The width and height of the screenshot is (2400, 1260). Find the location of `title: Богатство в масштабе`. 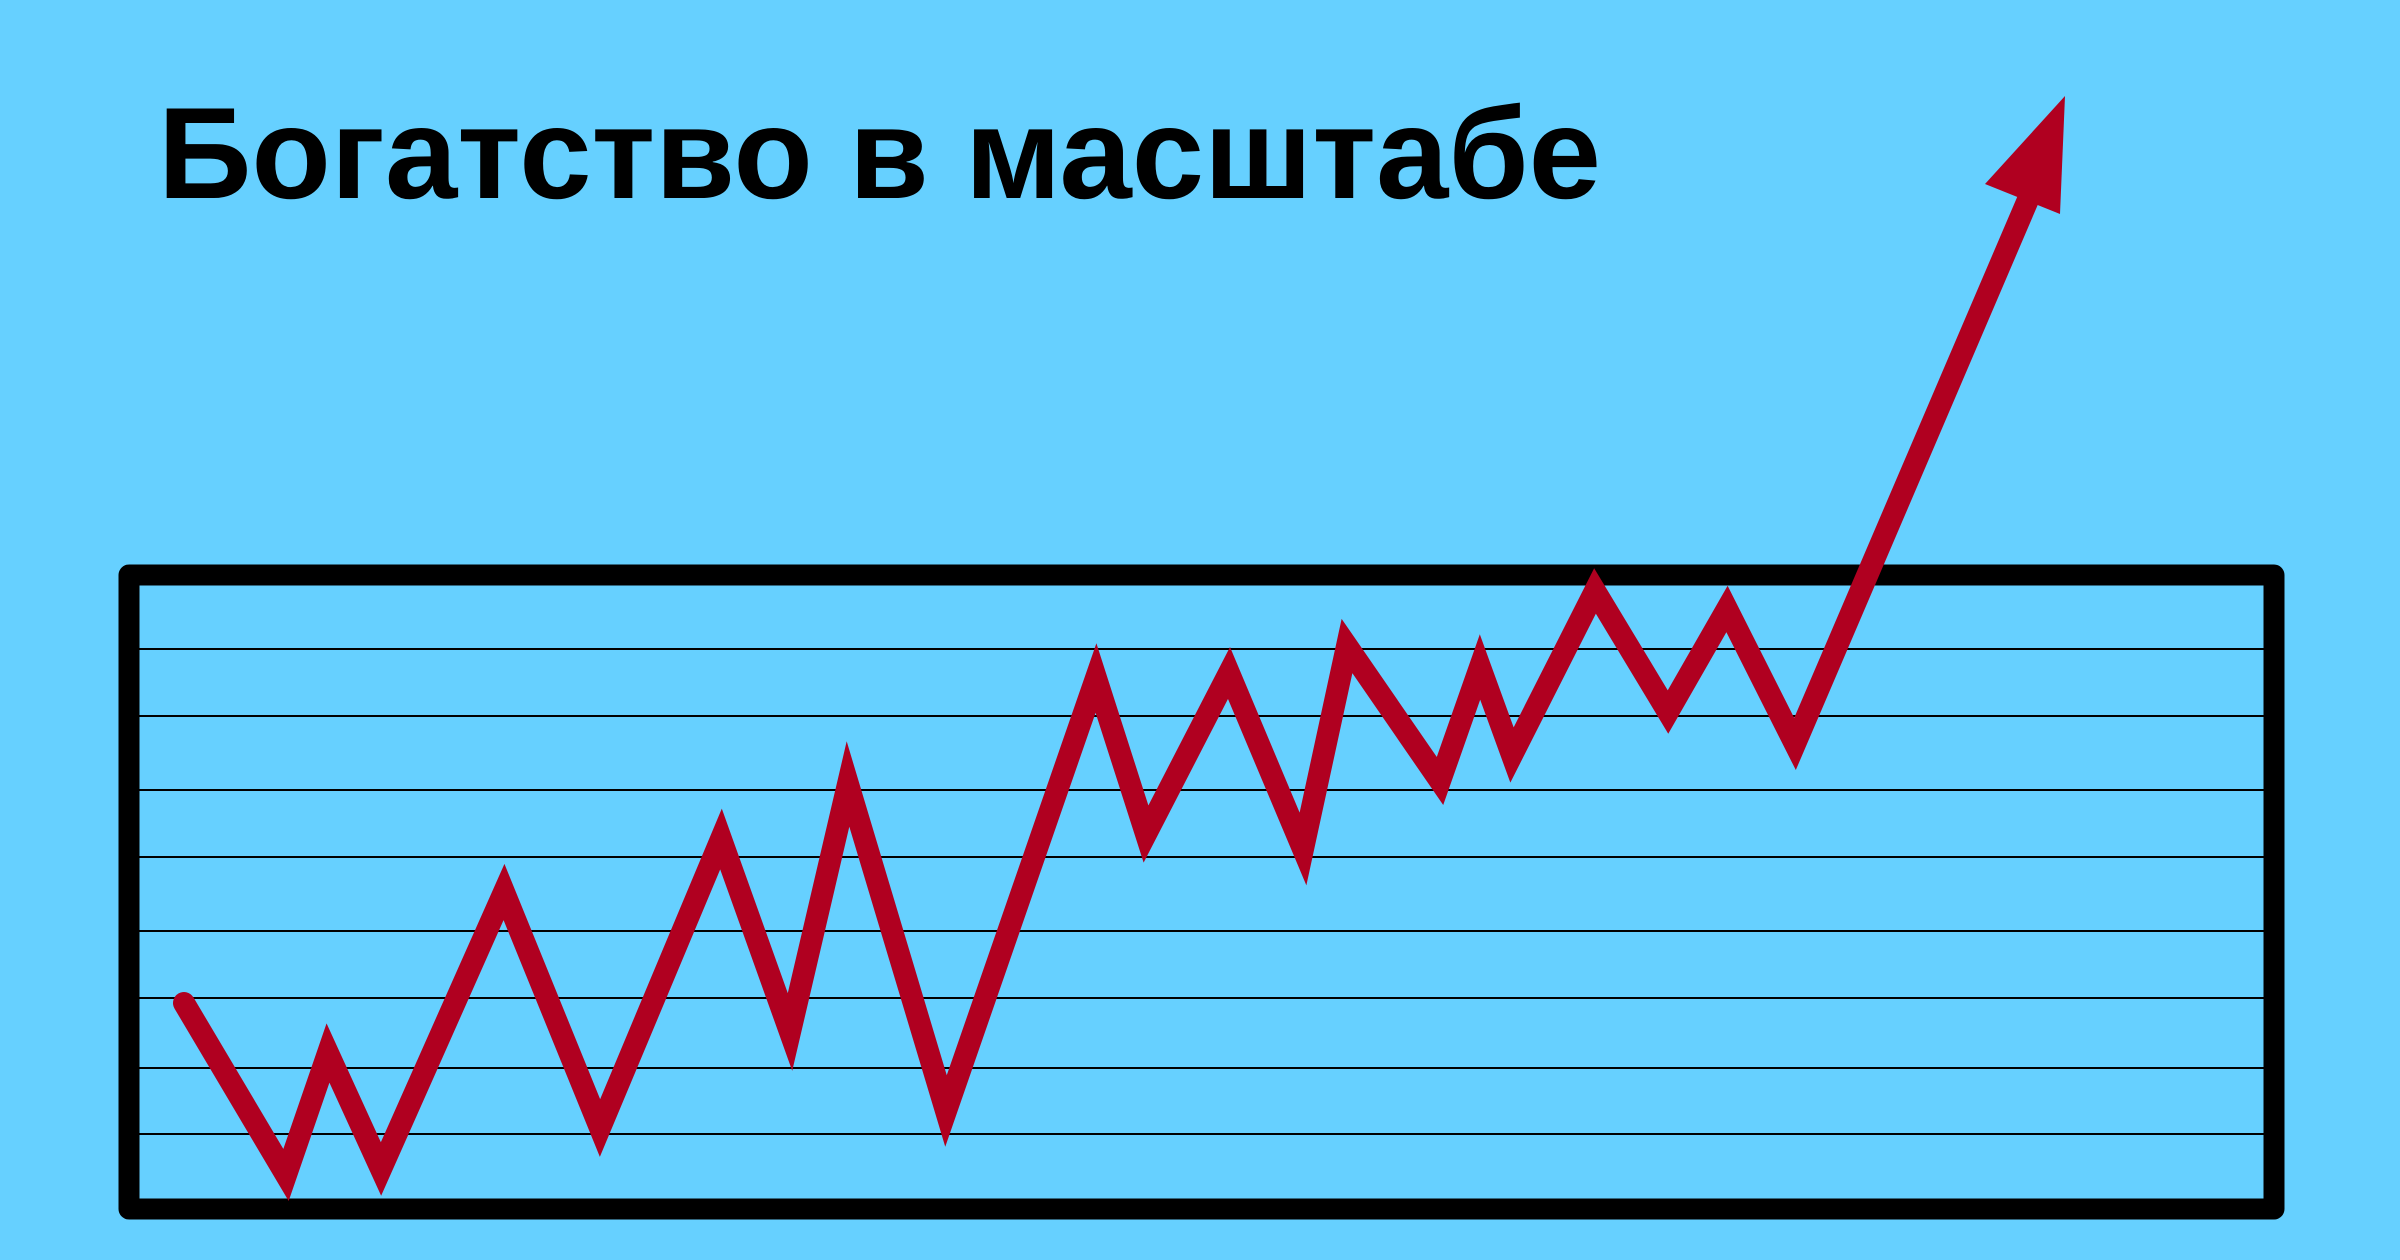

title: Богатство в масштабе is located at coordinates (879, 153).